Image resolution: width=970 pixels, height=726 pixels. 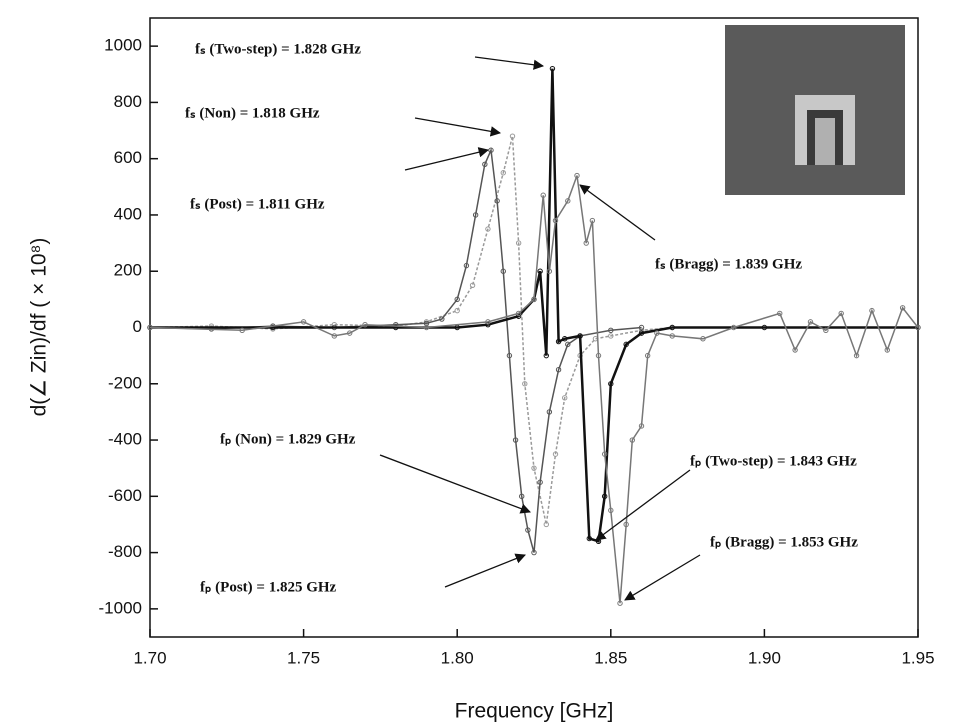 I want to click on x-tick-label: 1.75, so click(x=303, y=657).